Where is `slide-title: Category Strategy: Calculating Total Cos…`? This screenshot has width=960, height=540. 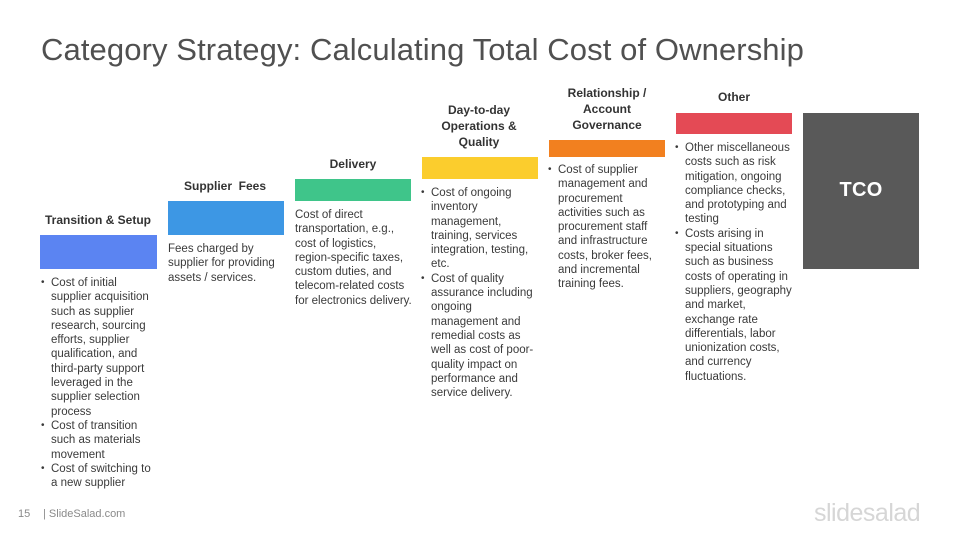 slide-title: Category Strategy: Calculating Total Cos… is located at coordinates (422, 49).